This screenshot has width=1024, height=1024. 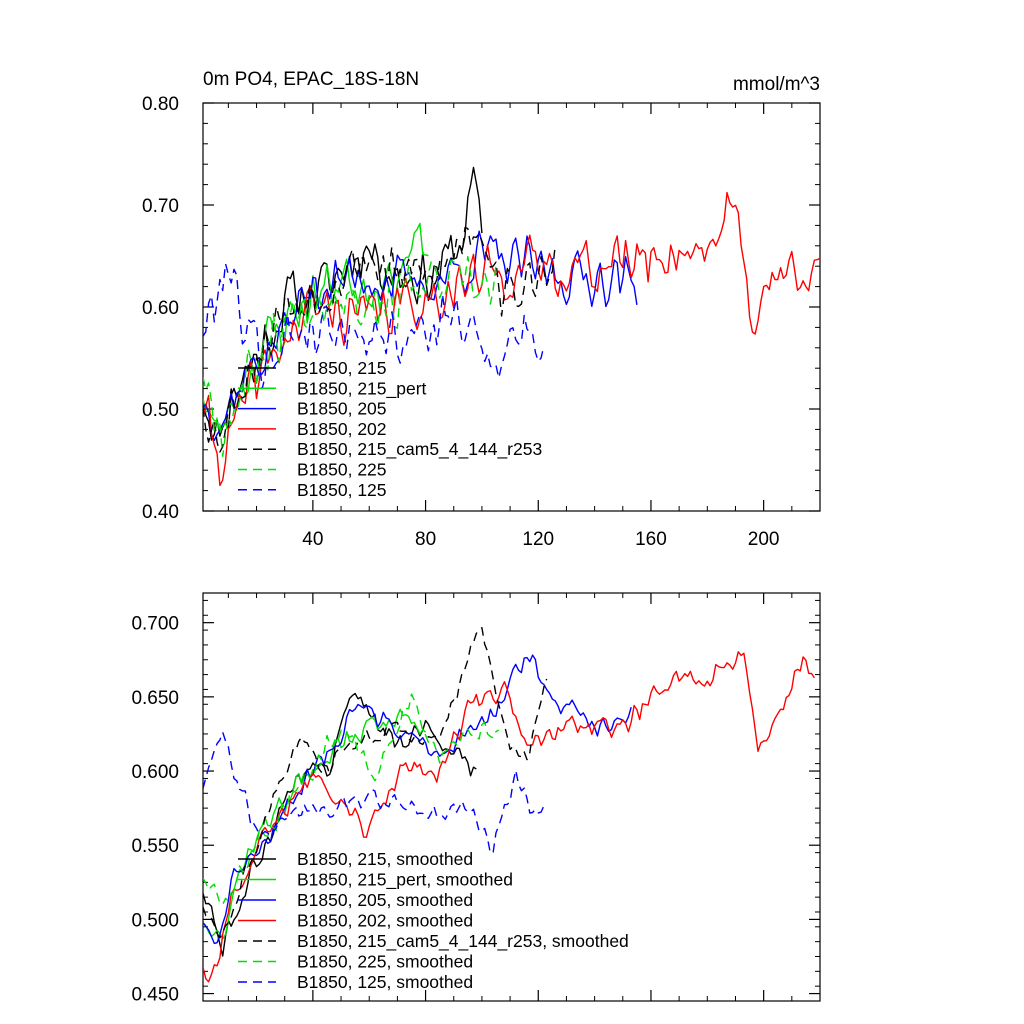 I want to click on y-tick-label: 0.500, so click(x=155, y=920).